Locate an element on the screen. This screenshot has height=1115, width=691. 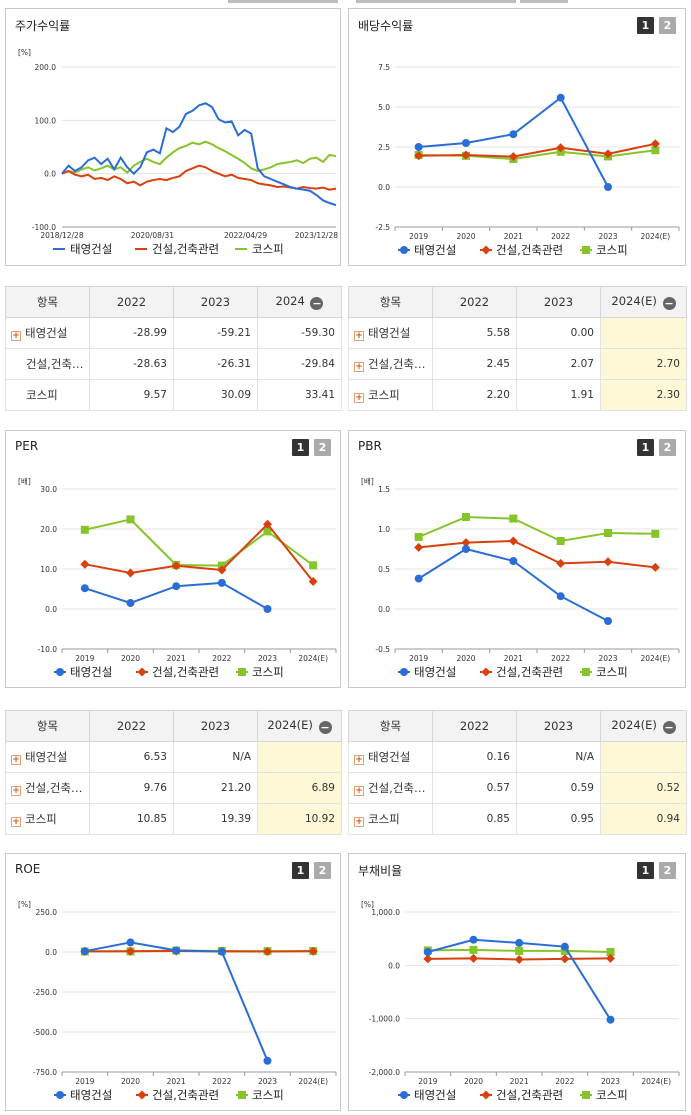
cell: 2.70 is located at coordinates (643, 364).